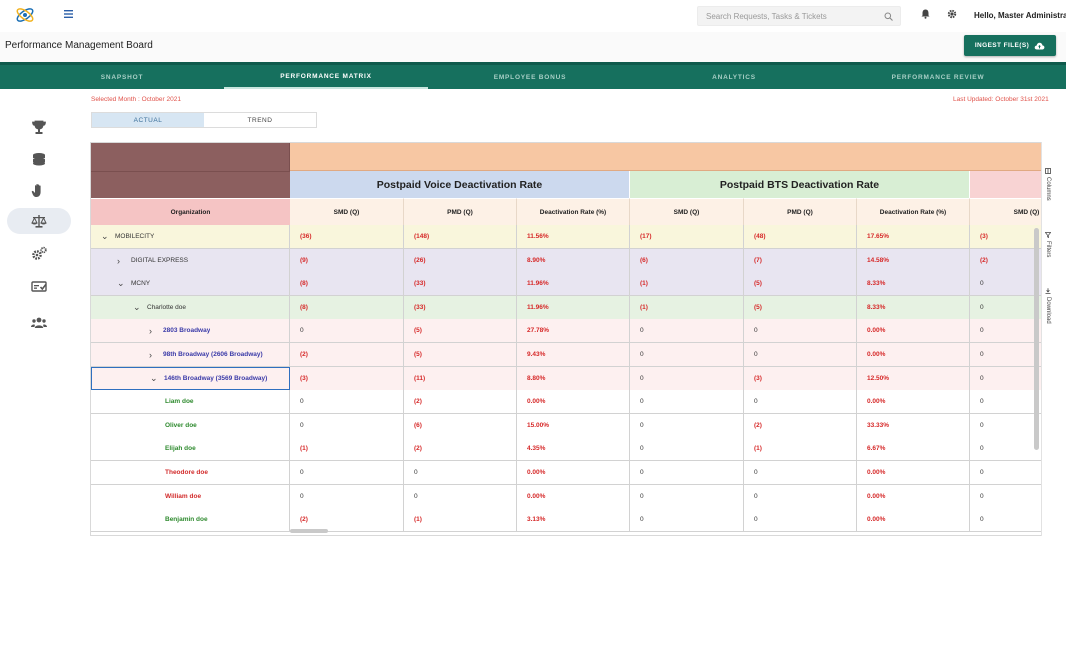 This screenshot has height=666, width=1066. What do you see at coordinates (800, 260) in the screenshot?
I see `row-value-cell: (7)` at bounding box center [800, 260].